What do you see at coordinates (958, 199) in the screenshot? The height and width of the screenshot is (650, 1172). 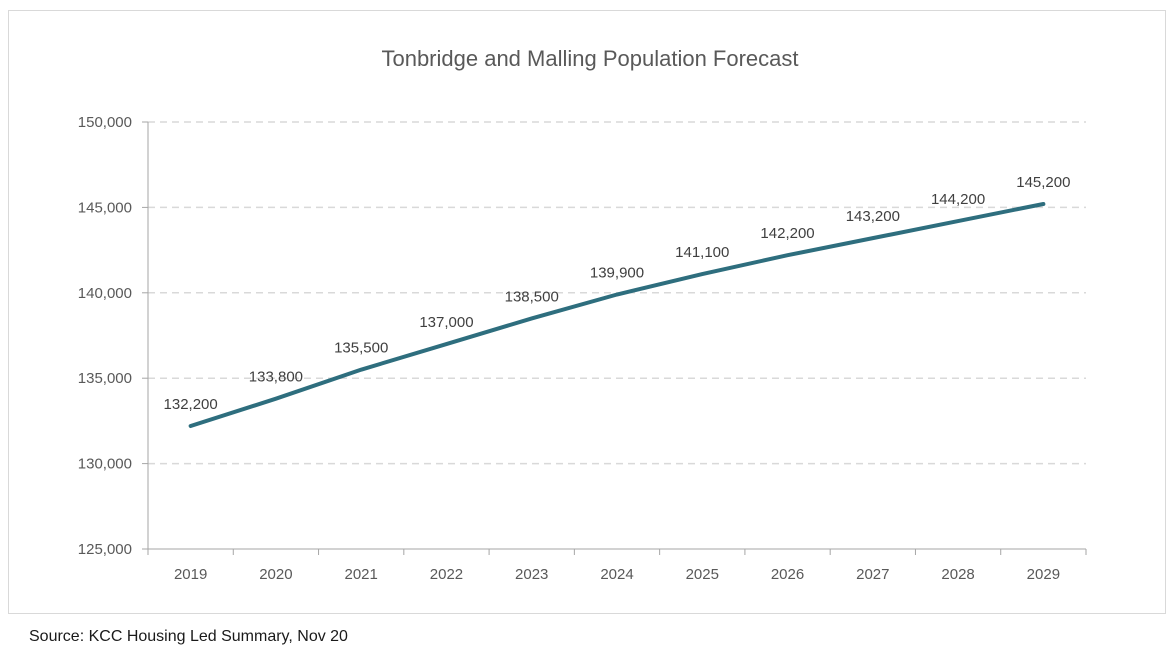 I see `data-label: 144,200` at bounding box center [958, 199].